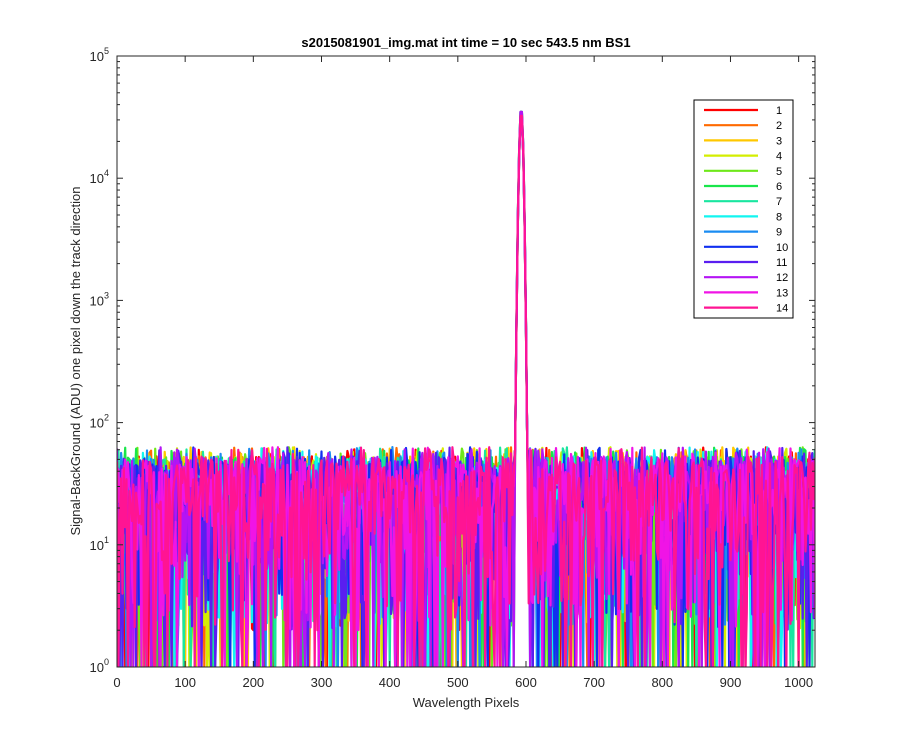  What do you see at coordinates (798, 682) in the screenshot?
I see `x-tick-label: 1000` at bounding box center [798, 682].